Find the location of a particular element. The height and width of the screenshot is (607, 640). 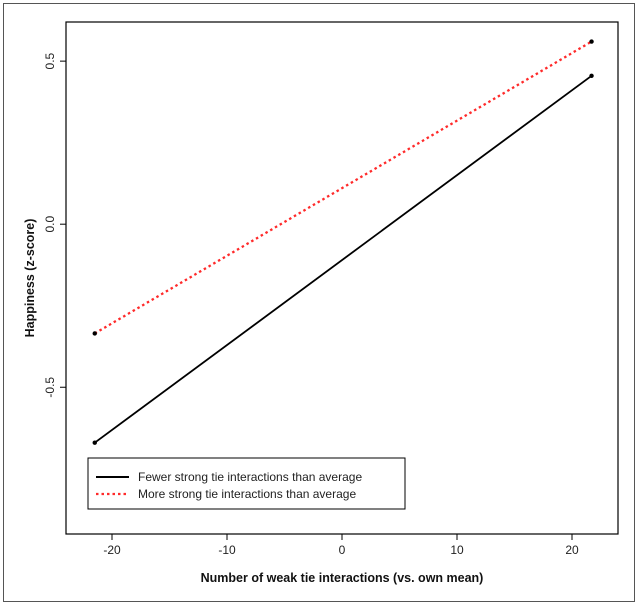

x-tick-label-3: 10 is located at coordinates (457, 550).